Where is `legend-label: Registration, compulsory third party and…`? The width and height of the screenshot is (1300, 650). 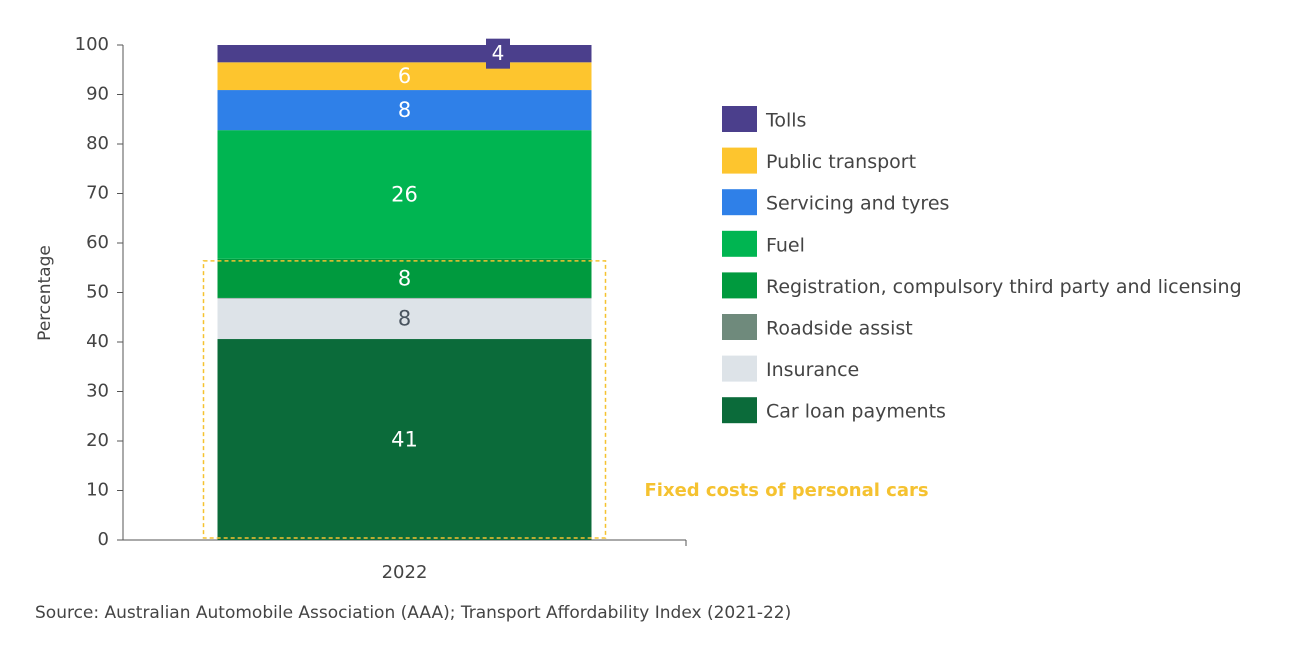 legend-label: Registration, compulsory third party and… is located at coordinates (1004, 287).